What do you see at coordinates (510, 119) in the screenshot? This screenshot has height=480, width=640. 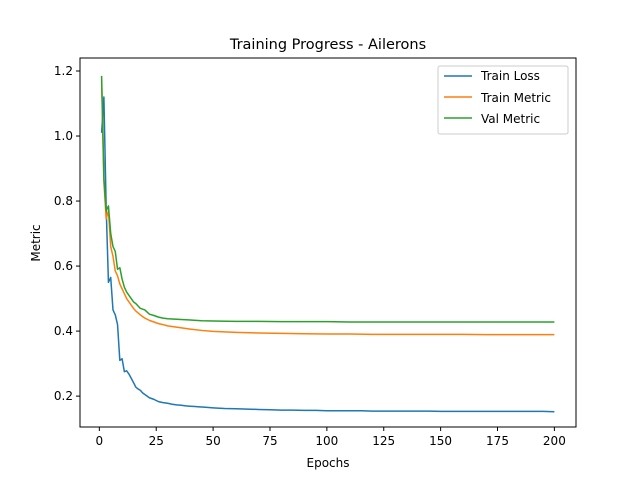 I see `legend-label-val-metric: Val Metric` at bounding box center [510, 119].